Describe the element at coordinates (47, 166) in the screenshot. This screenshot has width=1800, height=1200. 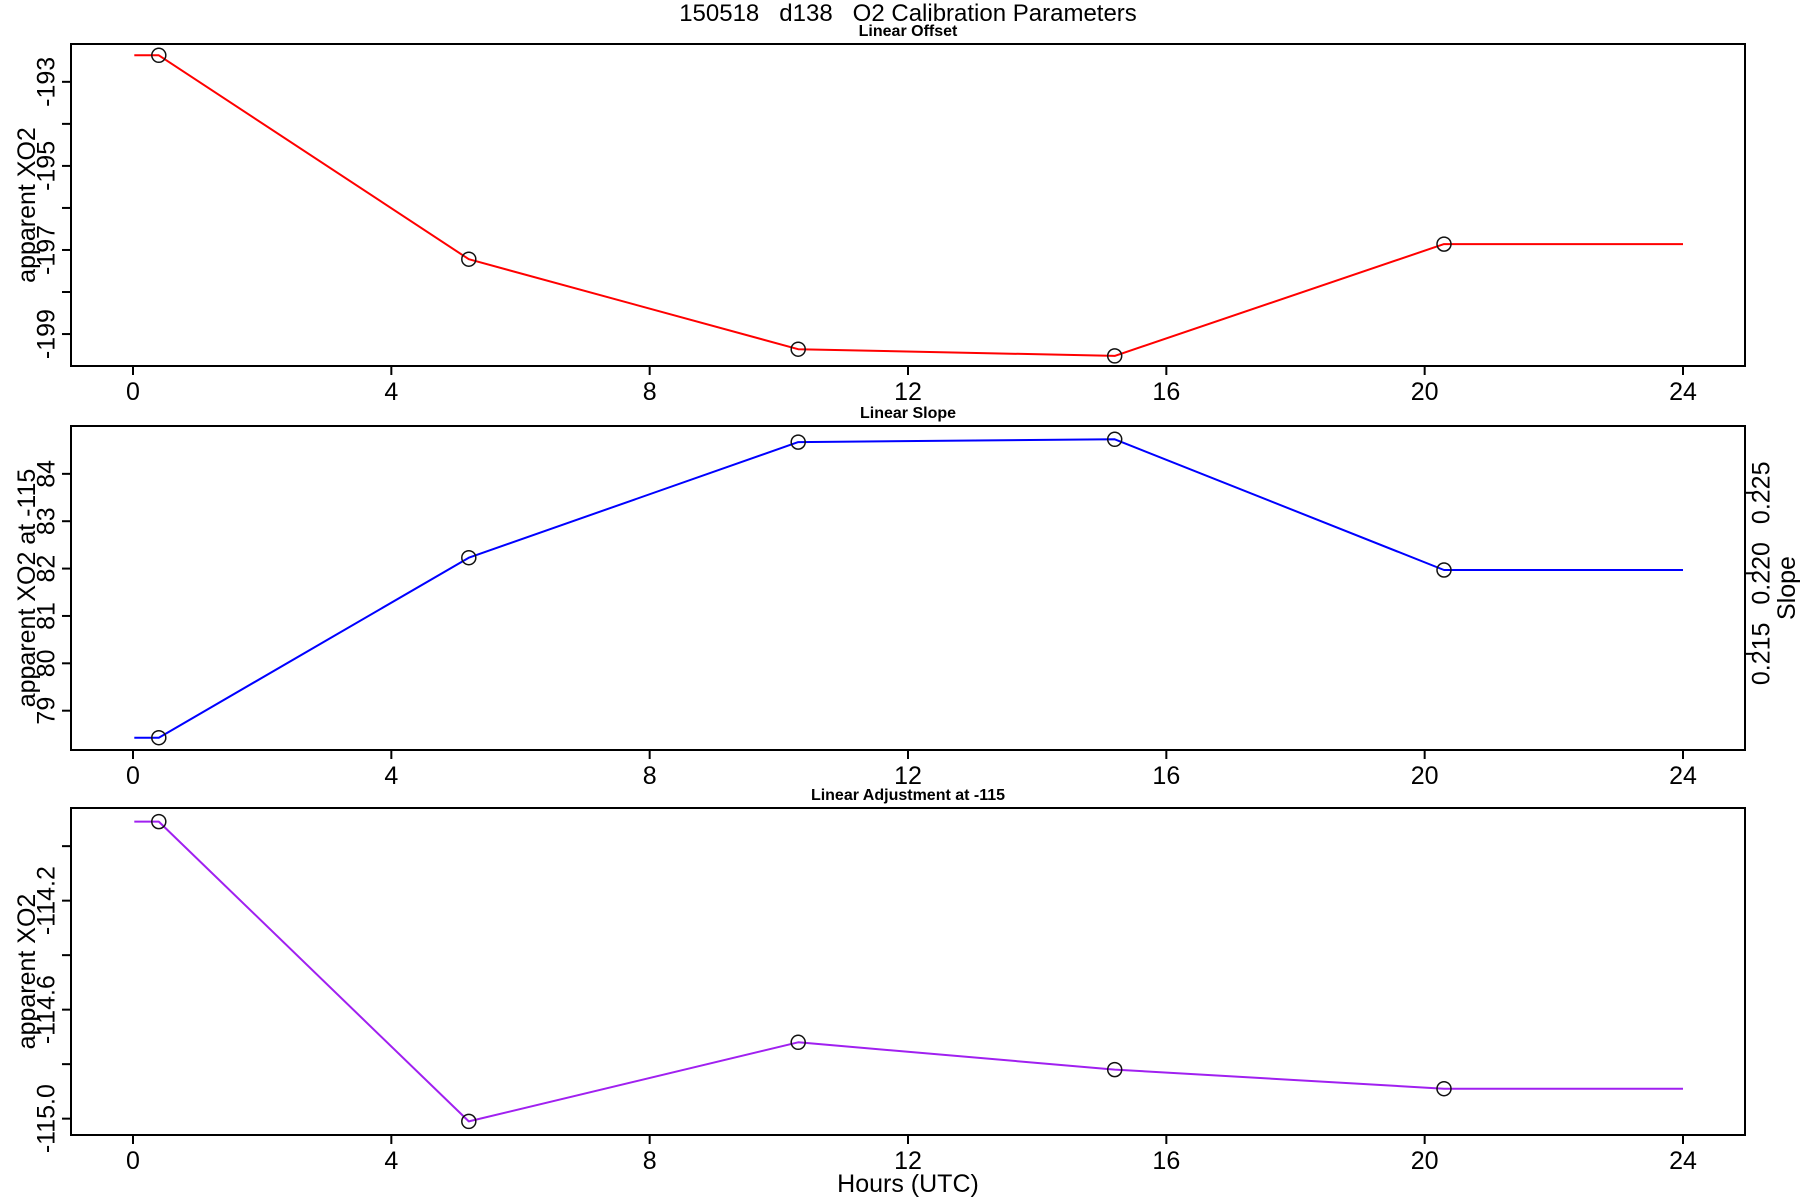
I see `y-tick-label: -195` at that location.